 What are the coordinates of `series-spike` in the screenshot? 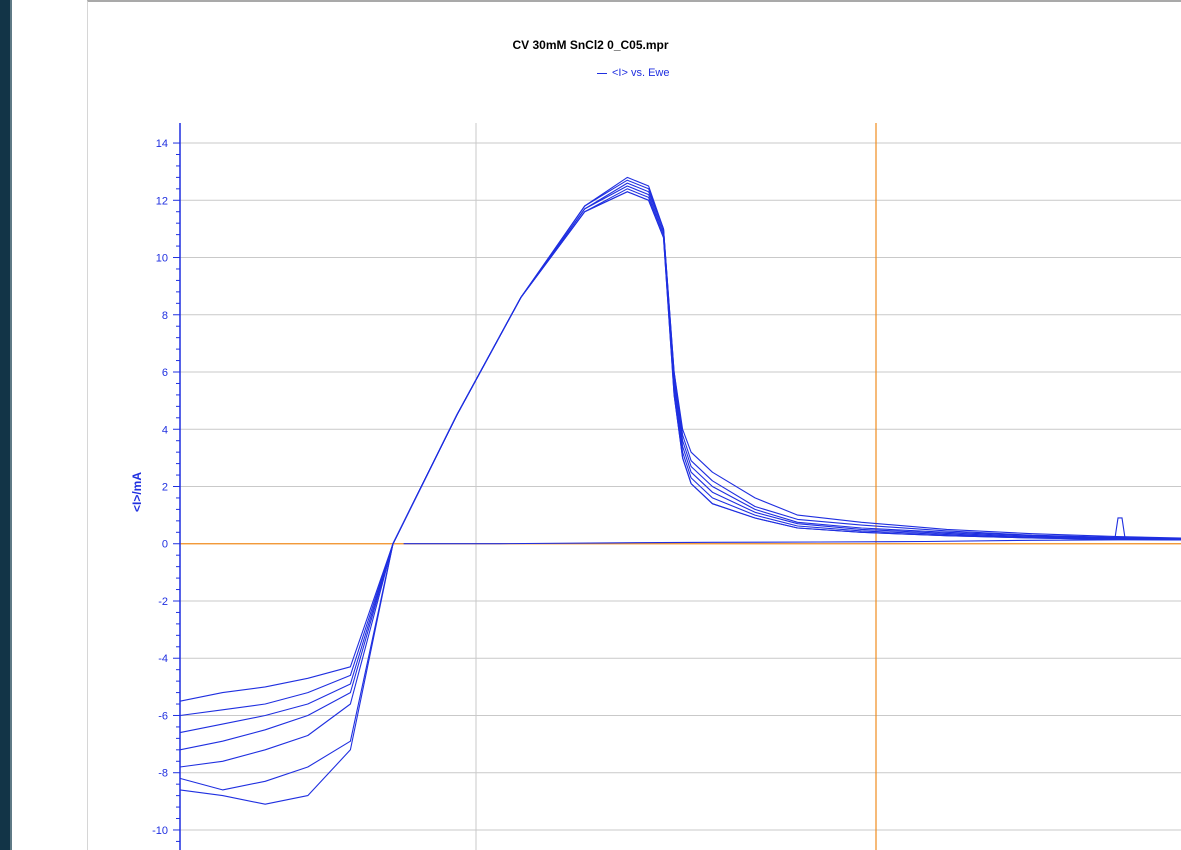 It's located at (1120, 528).